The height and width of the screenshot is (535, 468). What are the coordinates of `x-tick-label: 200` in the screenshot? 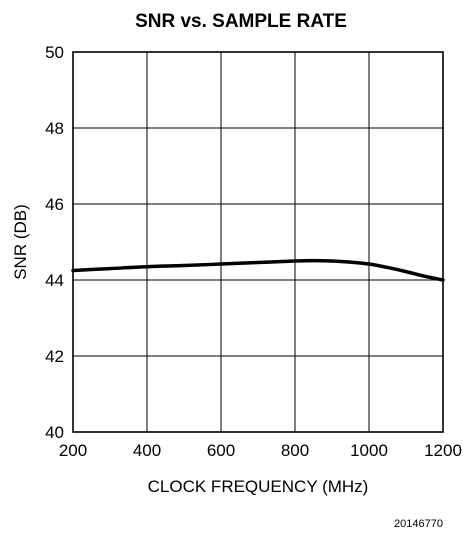 It's located at (73, 450).